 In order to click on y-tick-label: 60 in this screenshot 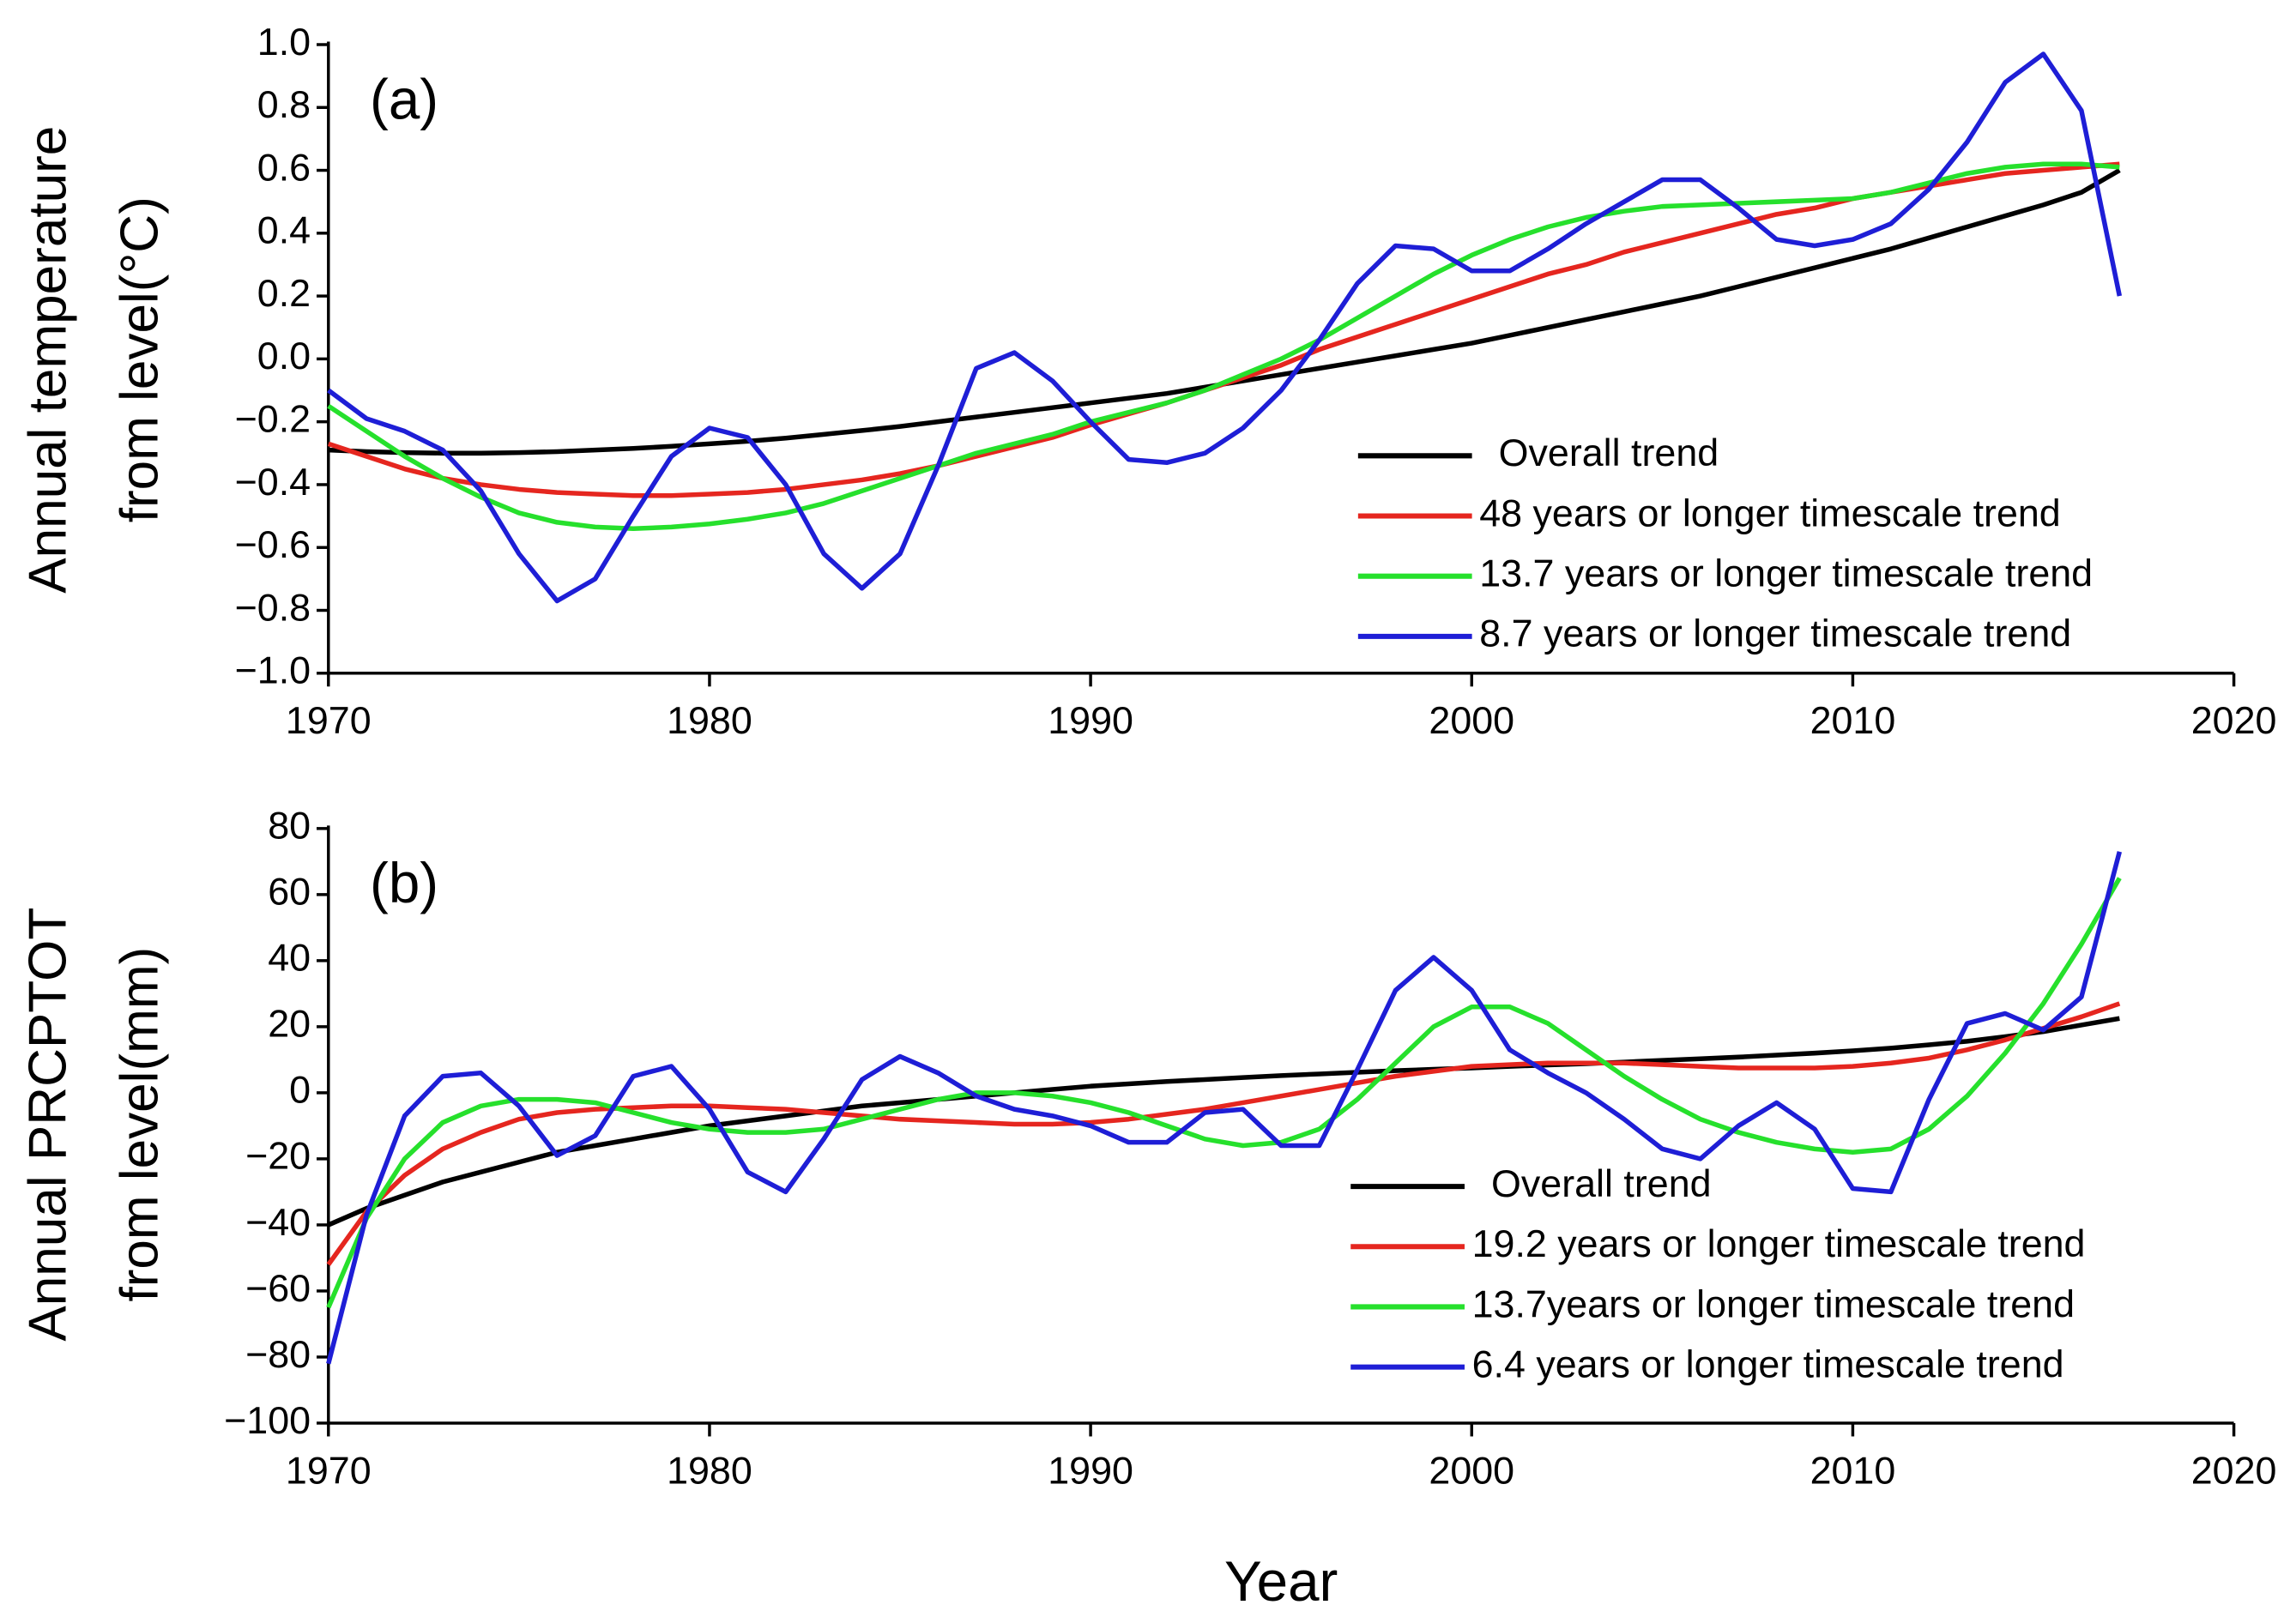, I will do `click(290, 892)`.